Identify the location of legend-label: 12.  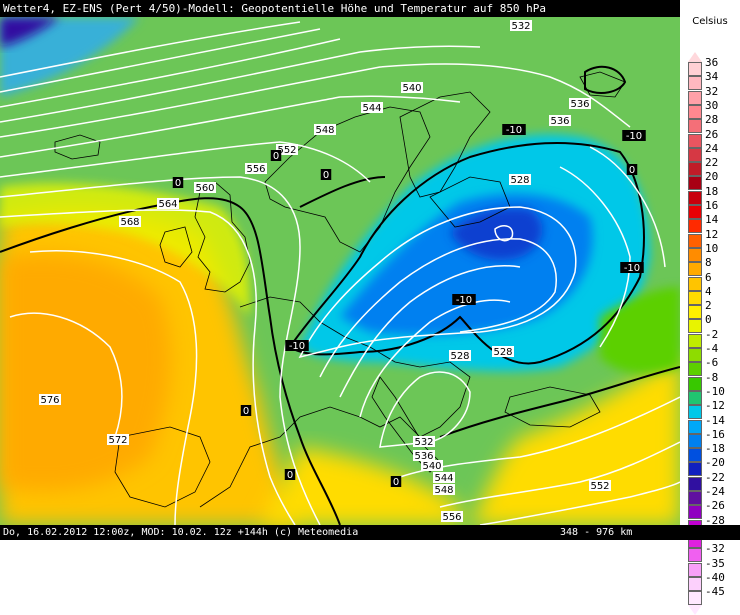
(712, 234).